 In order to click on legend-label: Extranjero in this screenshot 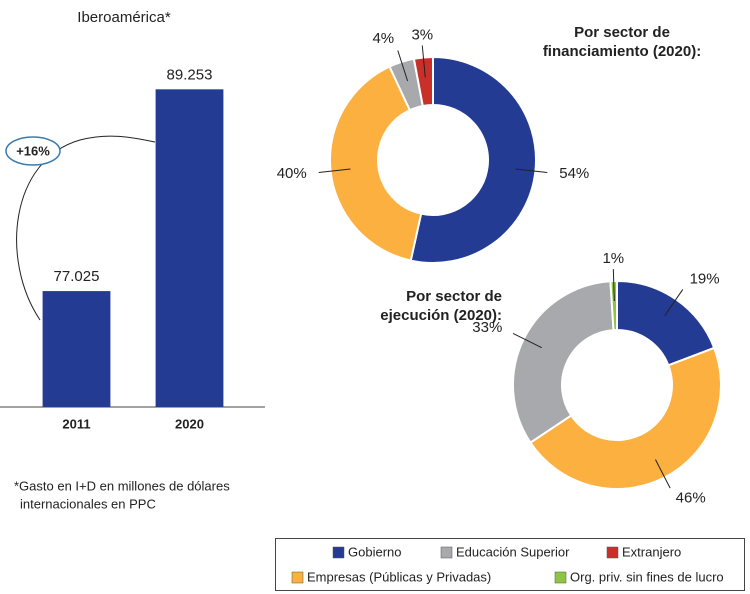, I will do `click(651, 551)`.